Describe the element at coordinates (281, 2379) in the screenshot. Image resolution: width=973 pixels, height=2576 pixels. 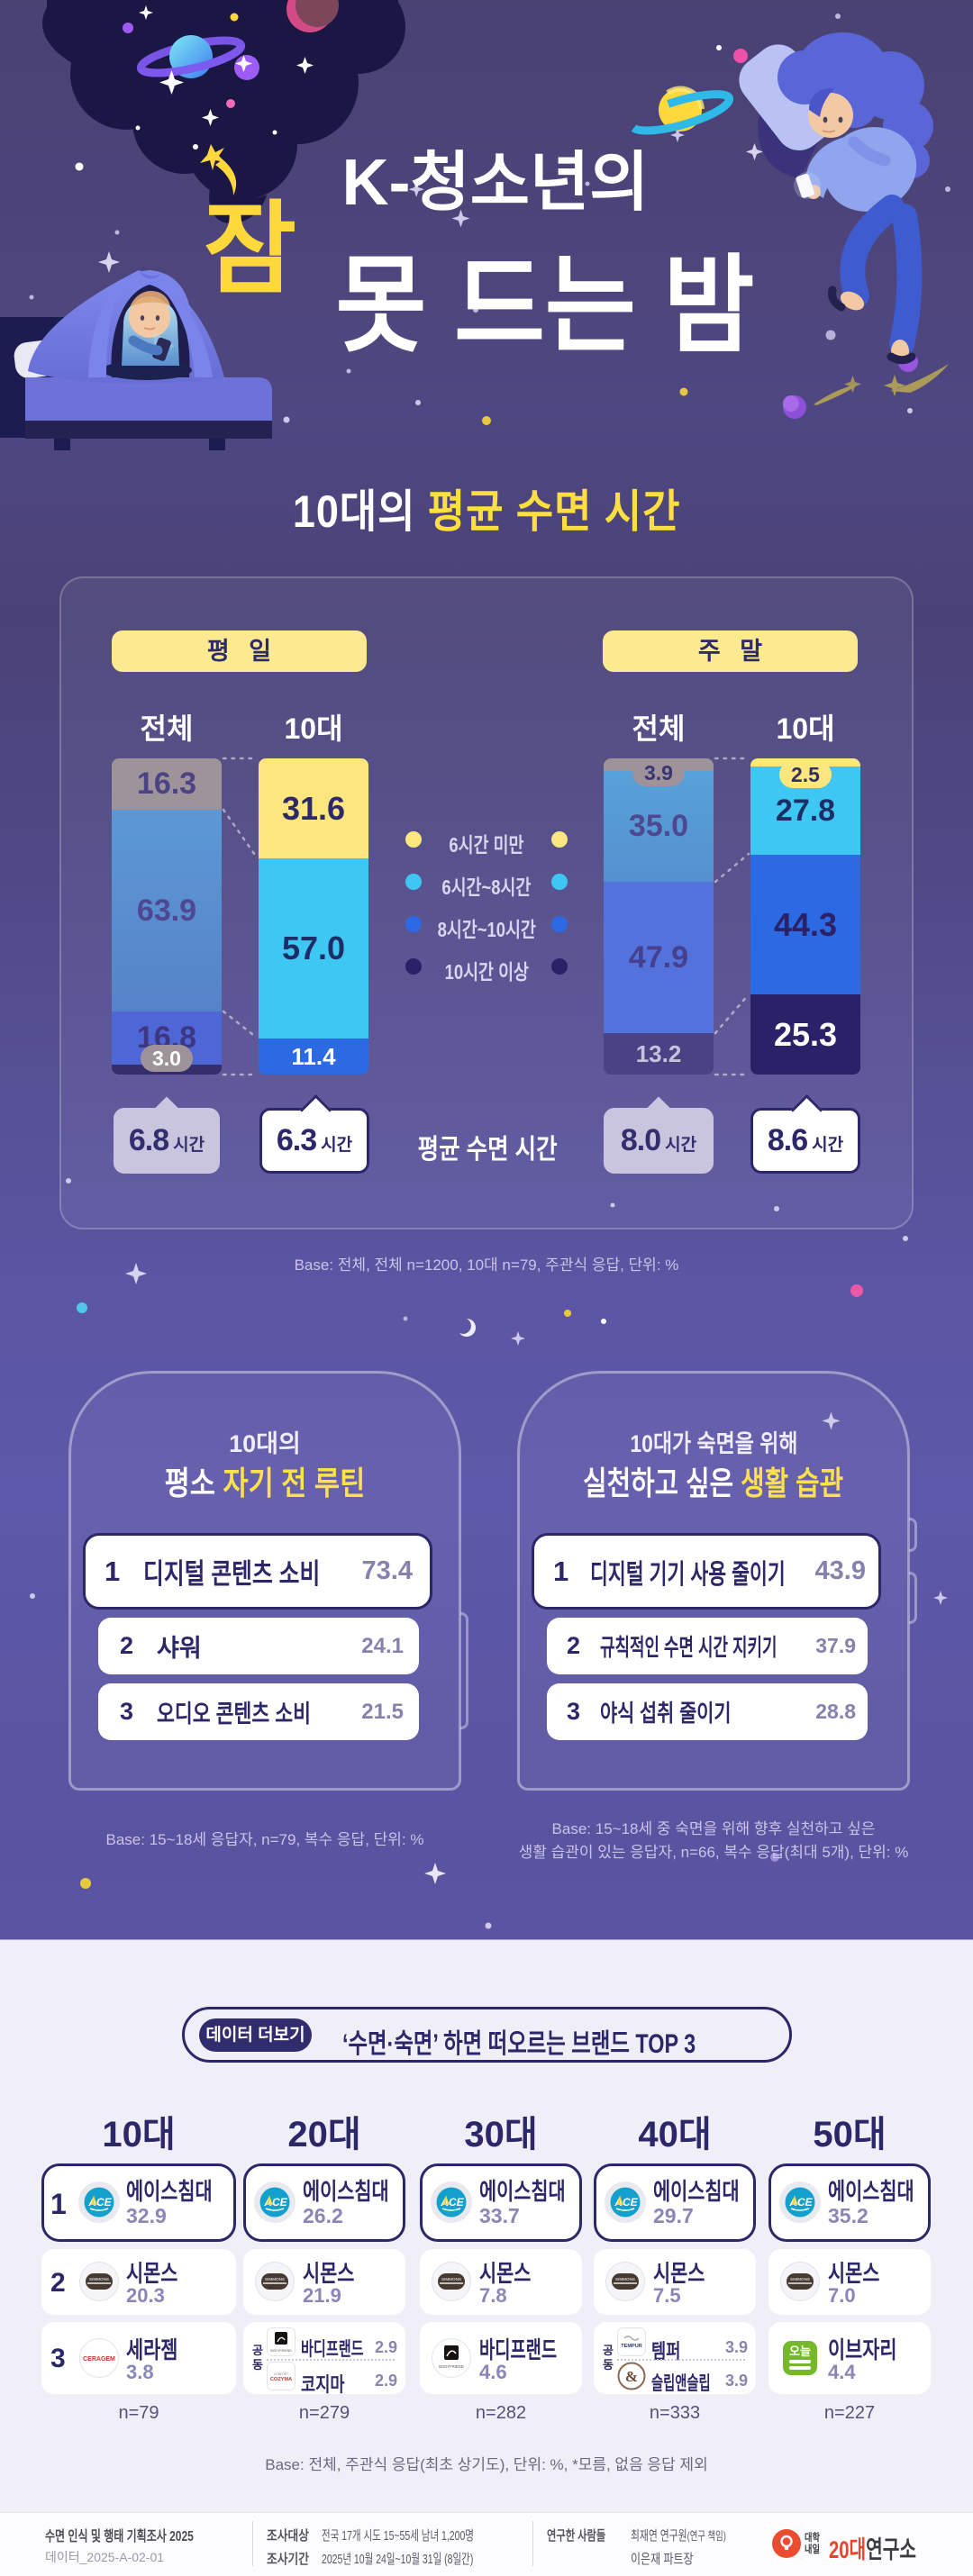
I see `svg-text: COZYMA` at that location.